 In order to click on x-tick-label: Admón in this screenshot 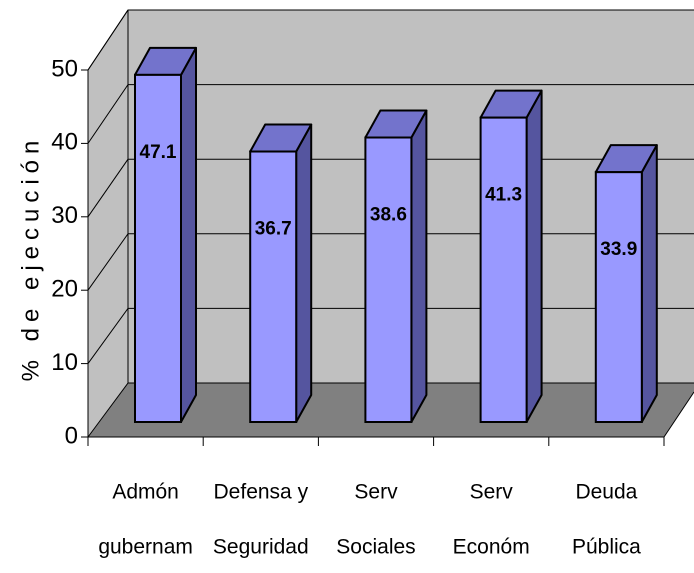, I will do `click(145, 492)`.